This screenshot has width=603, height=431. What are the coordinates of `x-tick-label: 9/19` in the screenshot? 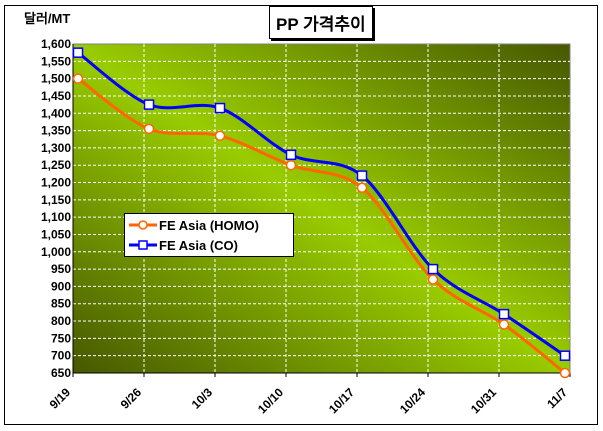 It's located at (60, 398).